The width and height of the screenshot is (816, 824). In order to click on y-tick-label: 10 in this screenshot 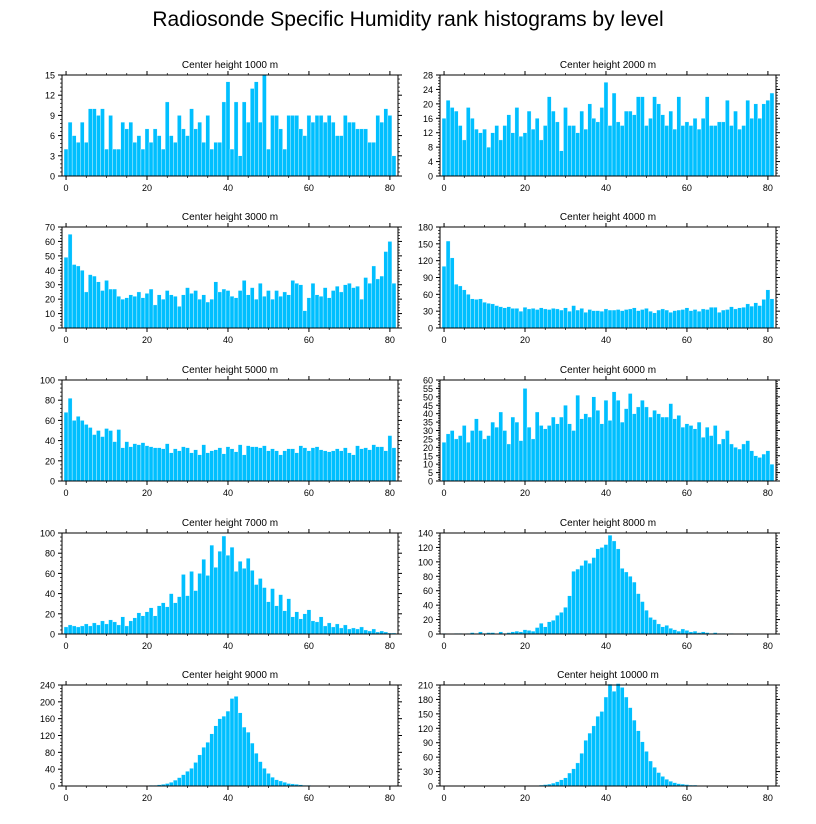, I will do `click(428, 465)`.